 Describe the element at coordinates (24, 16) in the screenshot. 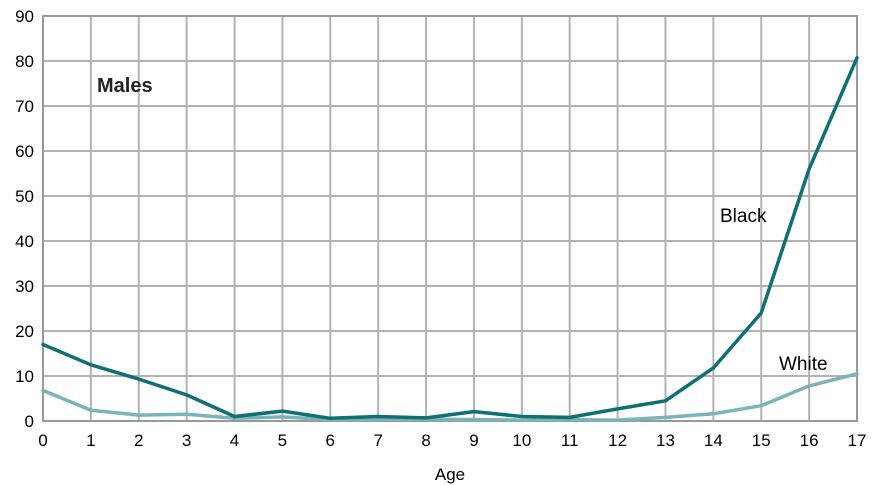

I see `y-tick-label: 90` at that location.